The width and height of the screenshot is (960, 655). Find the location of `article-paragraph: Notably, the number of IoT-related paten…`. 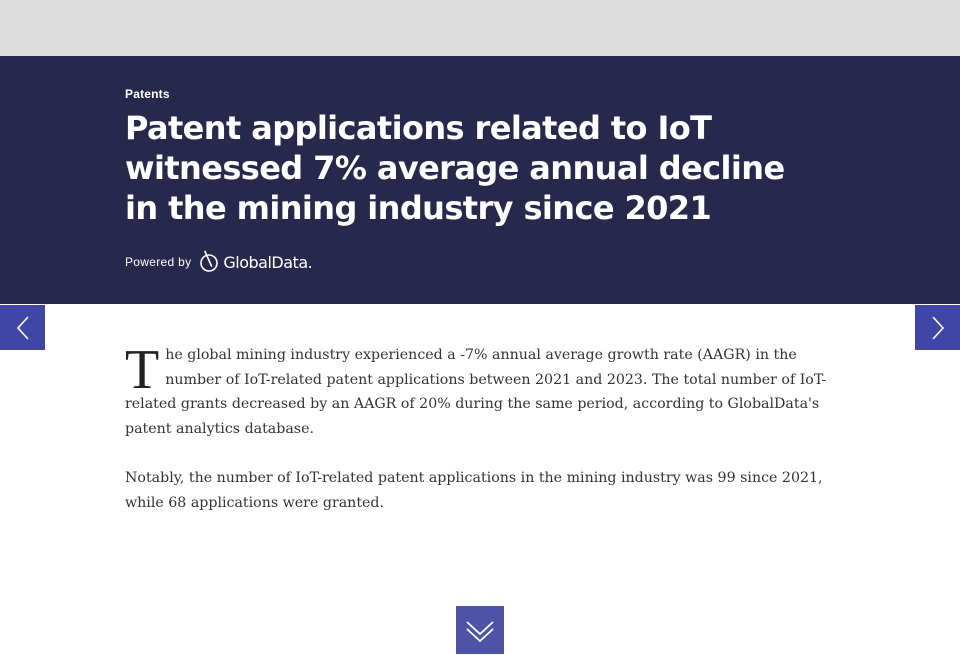

article-paragraph: Notably, the number of IoT-related paten… is located at coordinates (474, 490).